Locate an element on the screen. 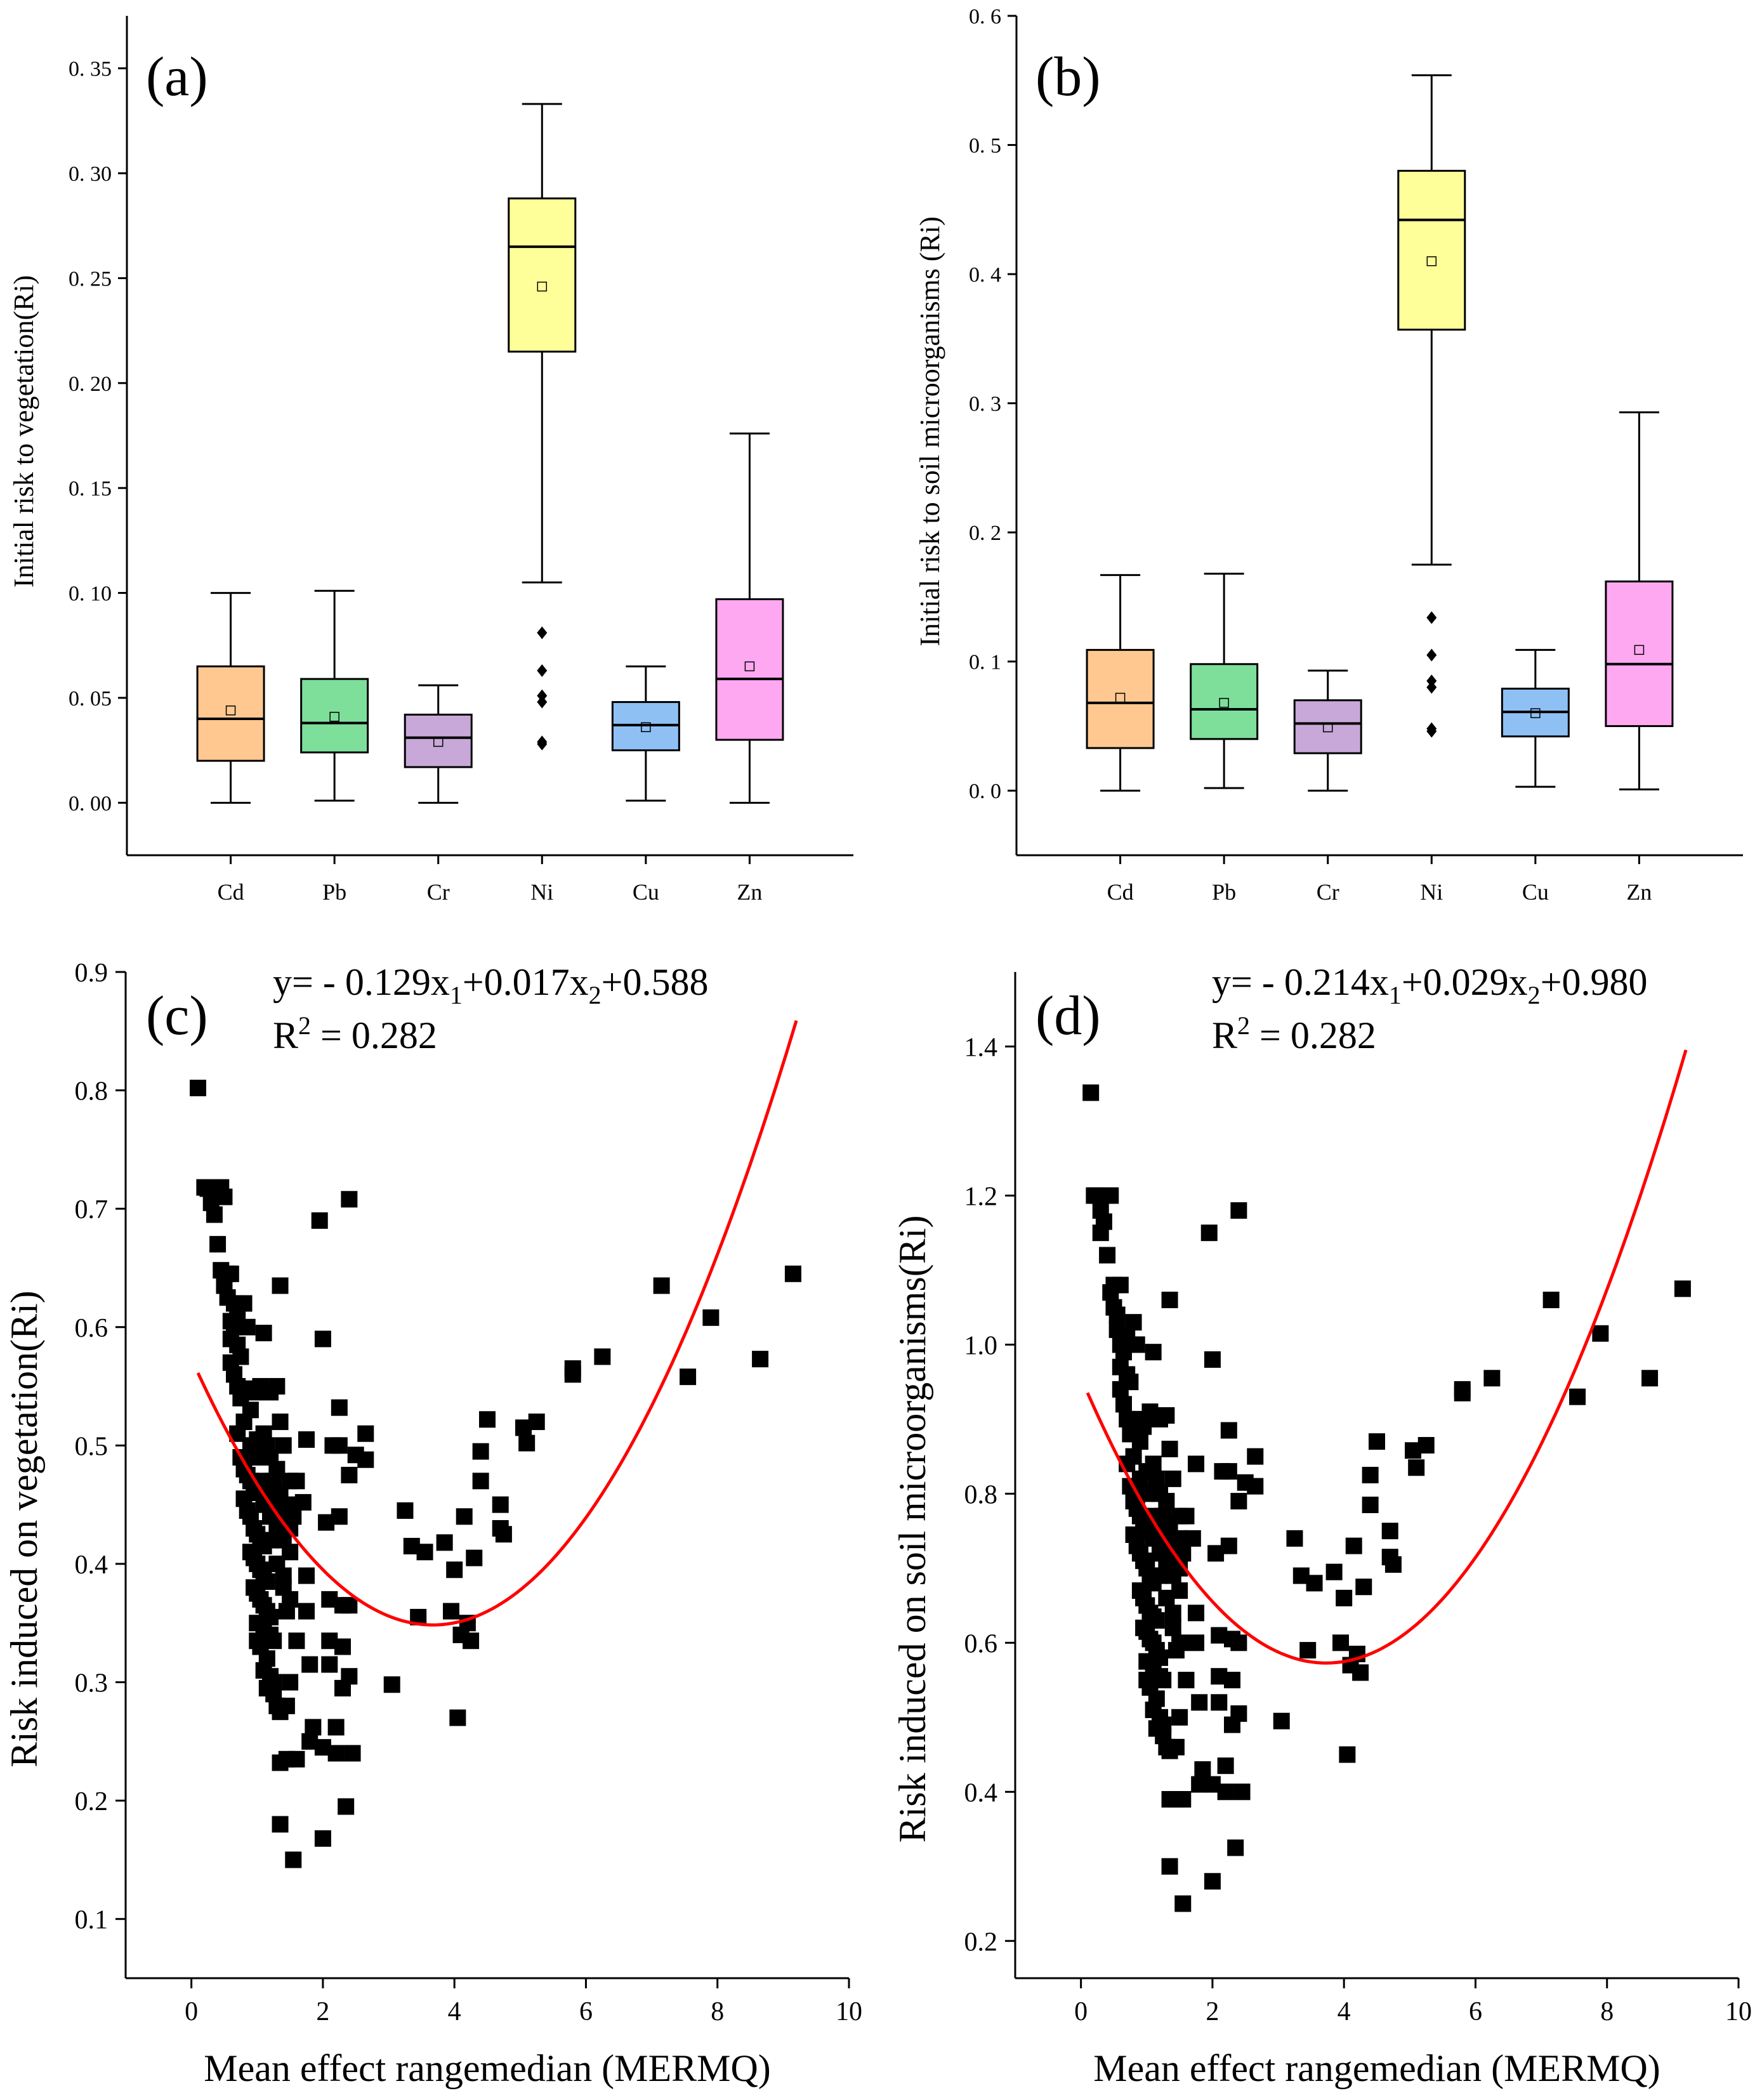 This screenshot has width=1762, height=2100. d-x-tick-label: 6 is located at coordinates (1475, 2011).